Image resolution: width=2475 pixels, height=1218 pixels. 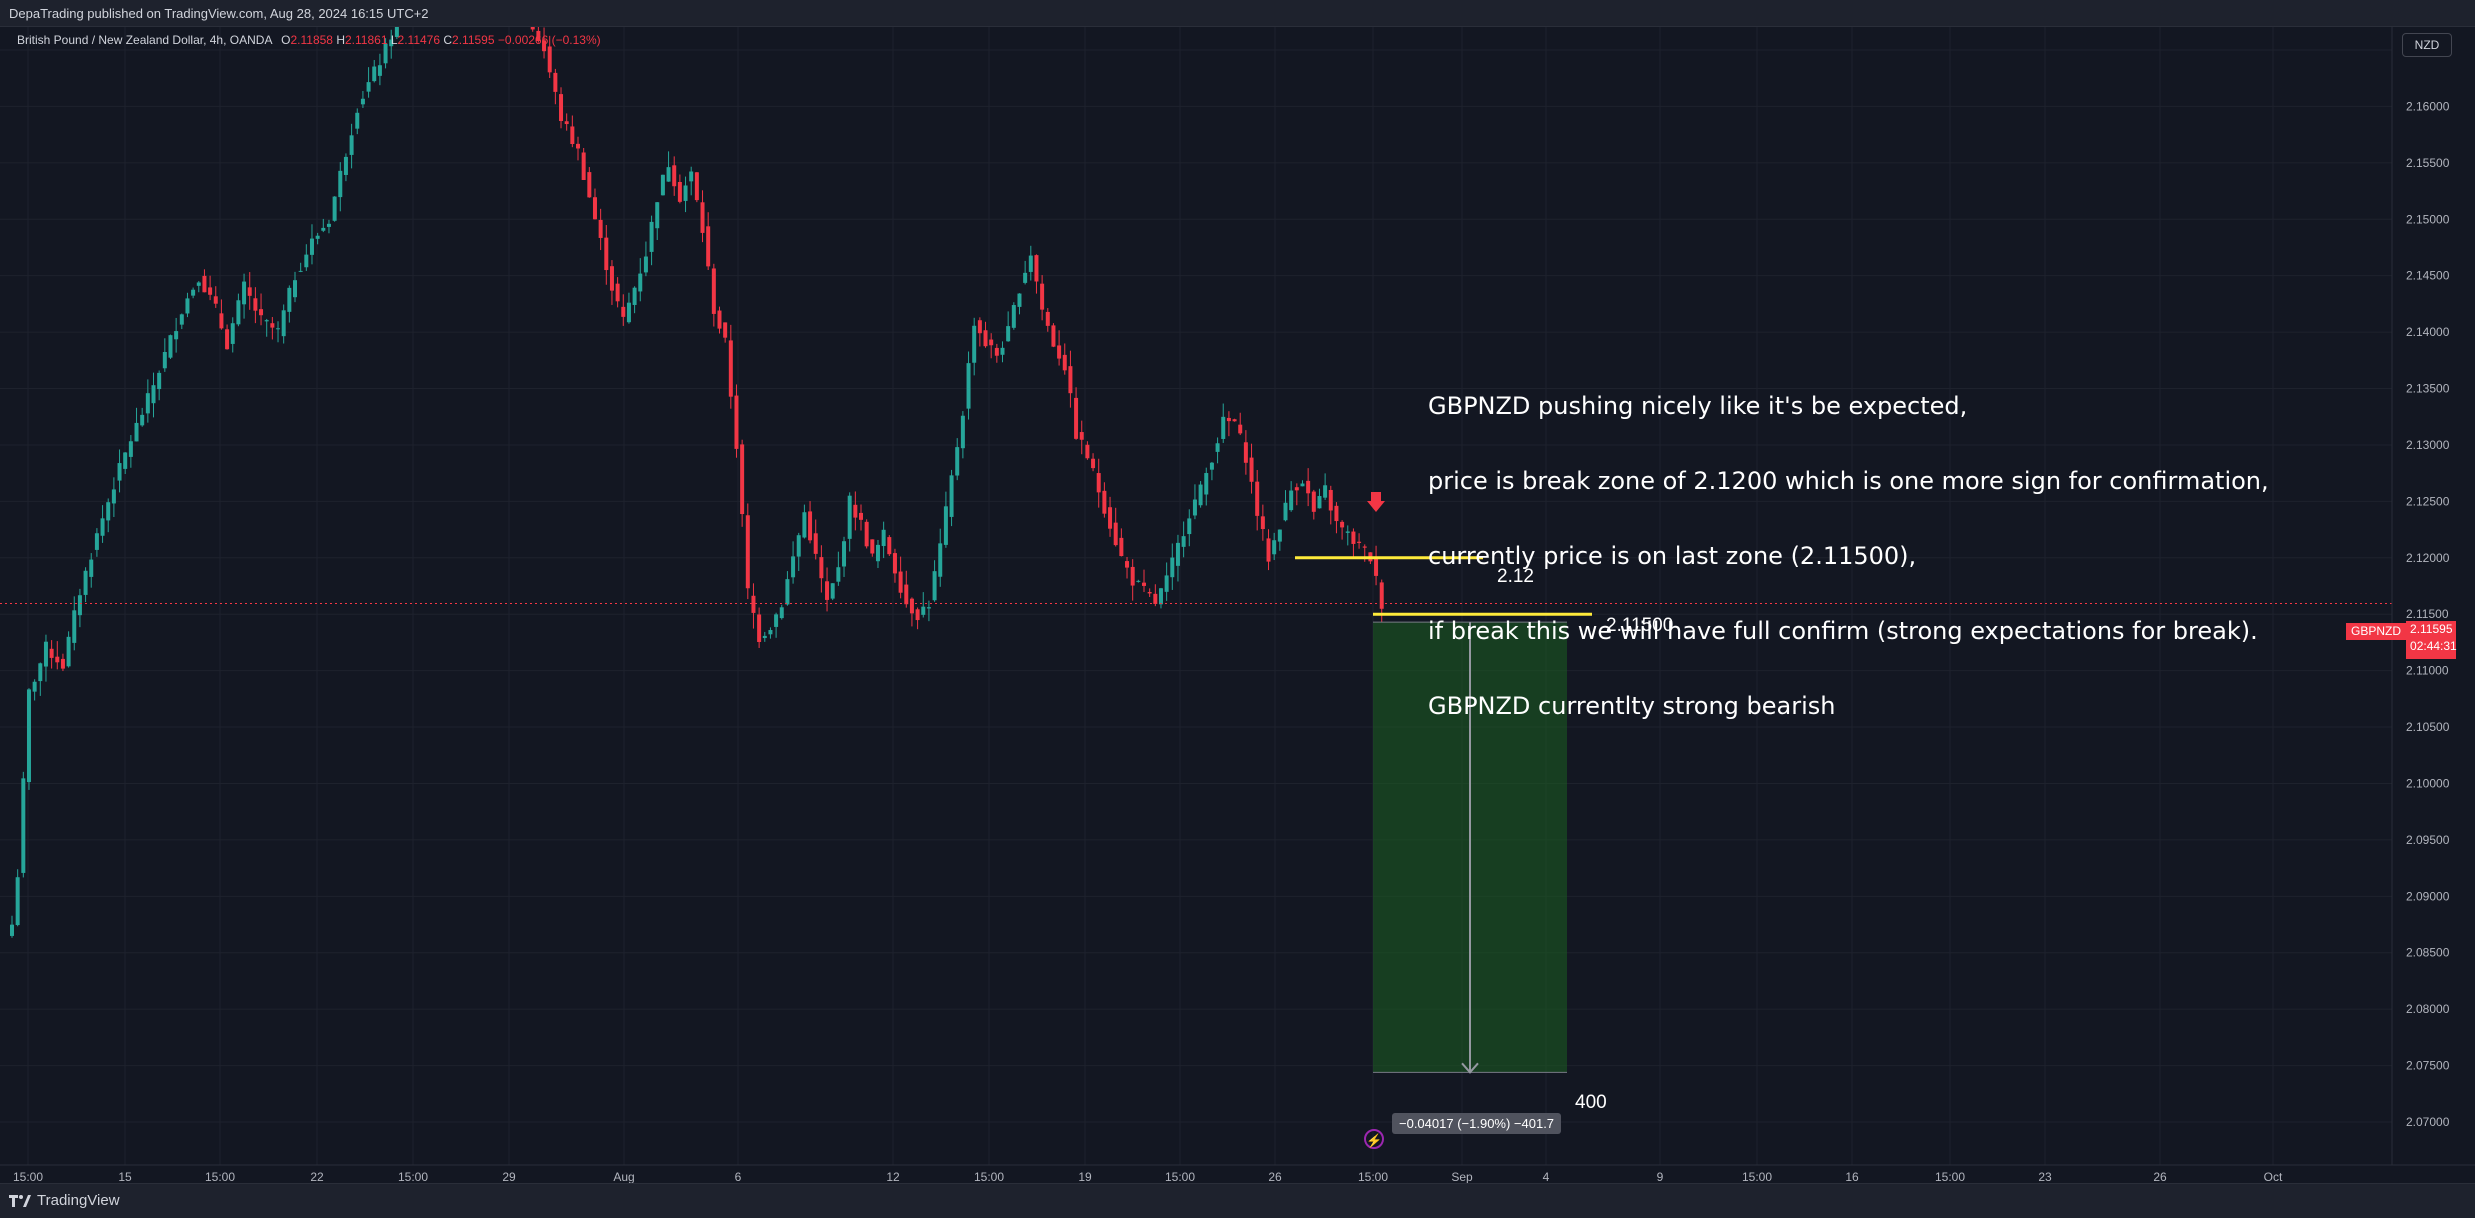 What do you see at coordinates (2428, 783) in the screenshot?
I see `price-tick-label: 2.10000` at bounding box center [2428, 783].